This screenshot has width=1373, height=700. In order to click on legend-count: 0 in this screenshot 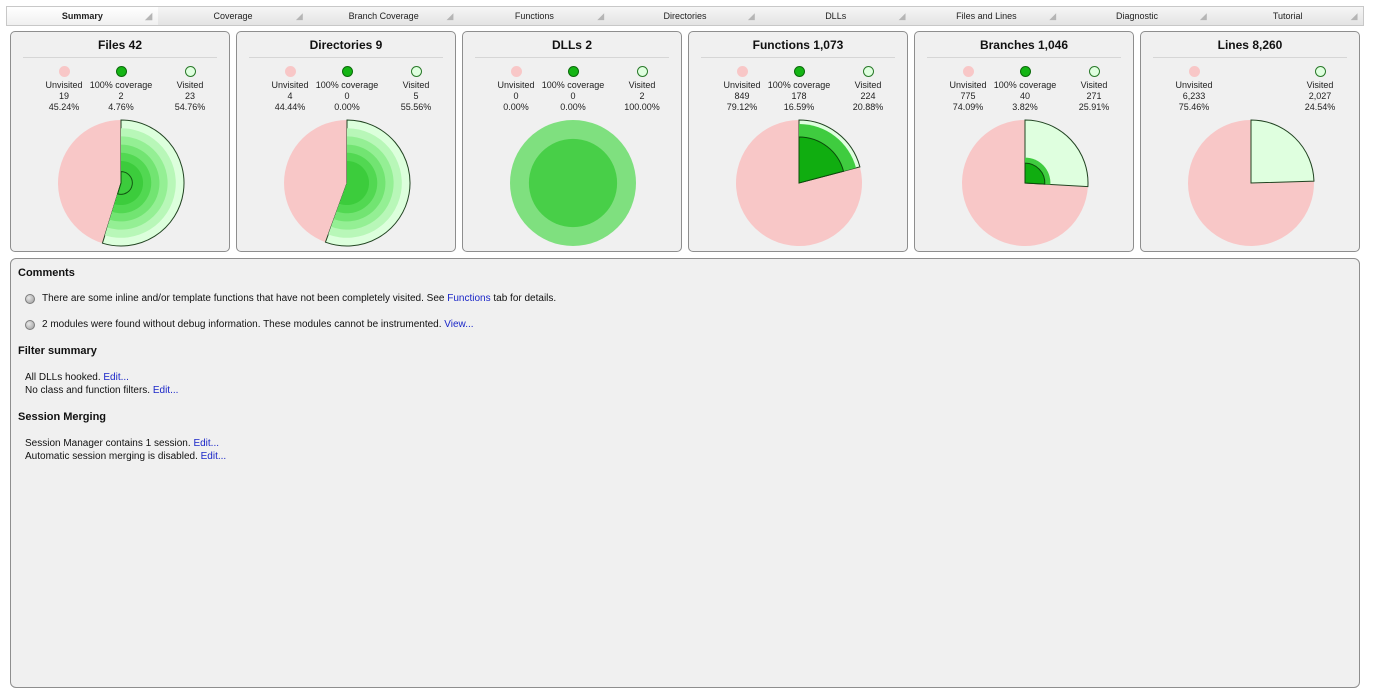, I will do `click(516, 96)`.